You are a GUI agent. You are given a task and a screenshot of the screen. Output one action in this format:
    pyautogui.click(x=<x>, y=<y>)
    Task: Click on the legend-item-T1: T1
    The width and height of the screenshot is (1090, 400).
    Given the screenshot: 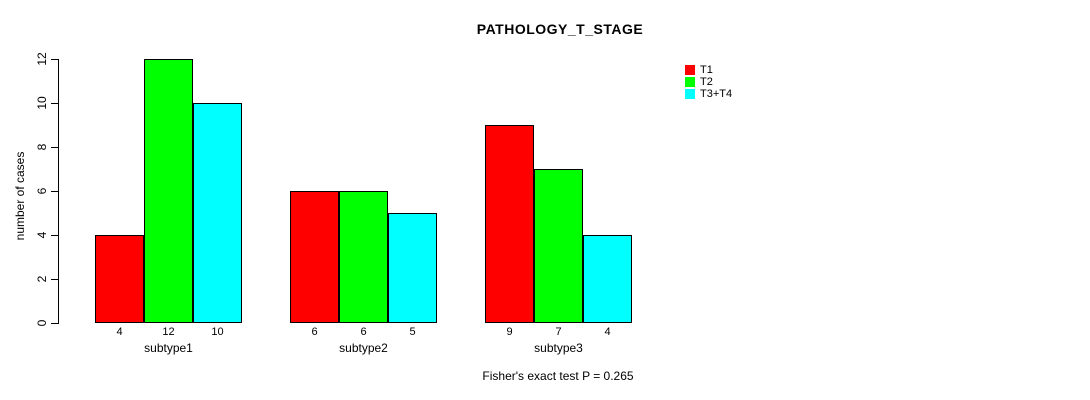 What is the action you would take?
    pyautogui.click(x=708, y=70)
    